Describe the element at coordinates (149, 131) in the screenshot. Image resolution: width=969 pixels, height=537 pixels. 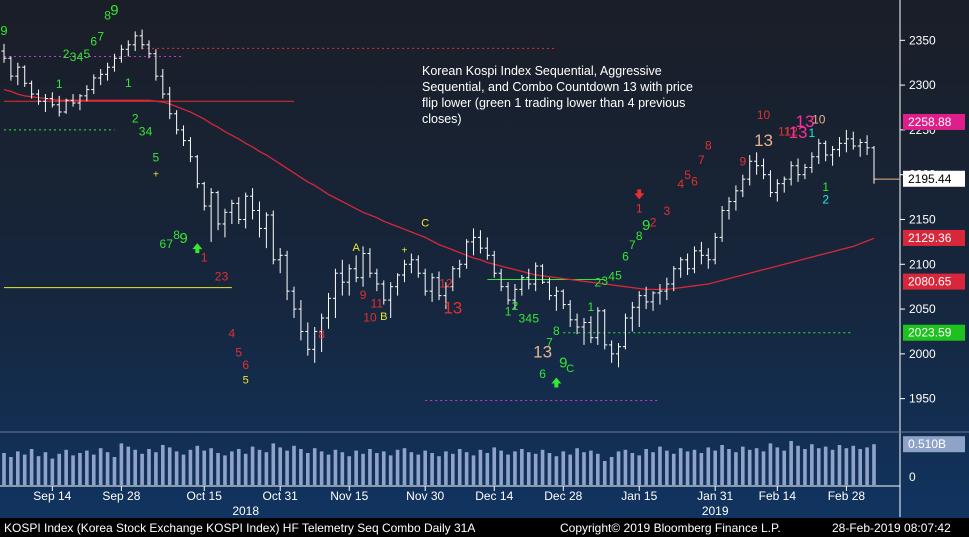
I see `sequential-count-label: 4` at that location.